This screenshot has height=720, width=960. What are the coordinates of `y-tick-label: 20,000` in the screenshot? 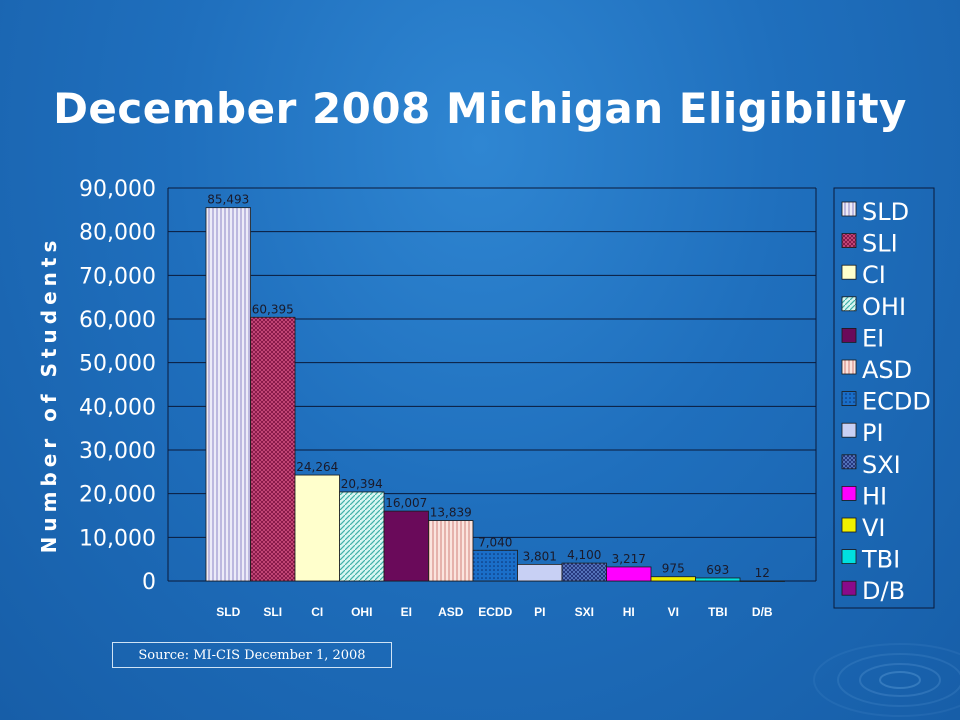 It's located at (117, 495).